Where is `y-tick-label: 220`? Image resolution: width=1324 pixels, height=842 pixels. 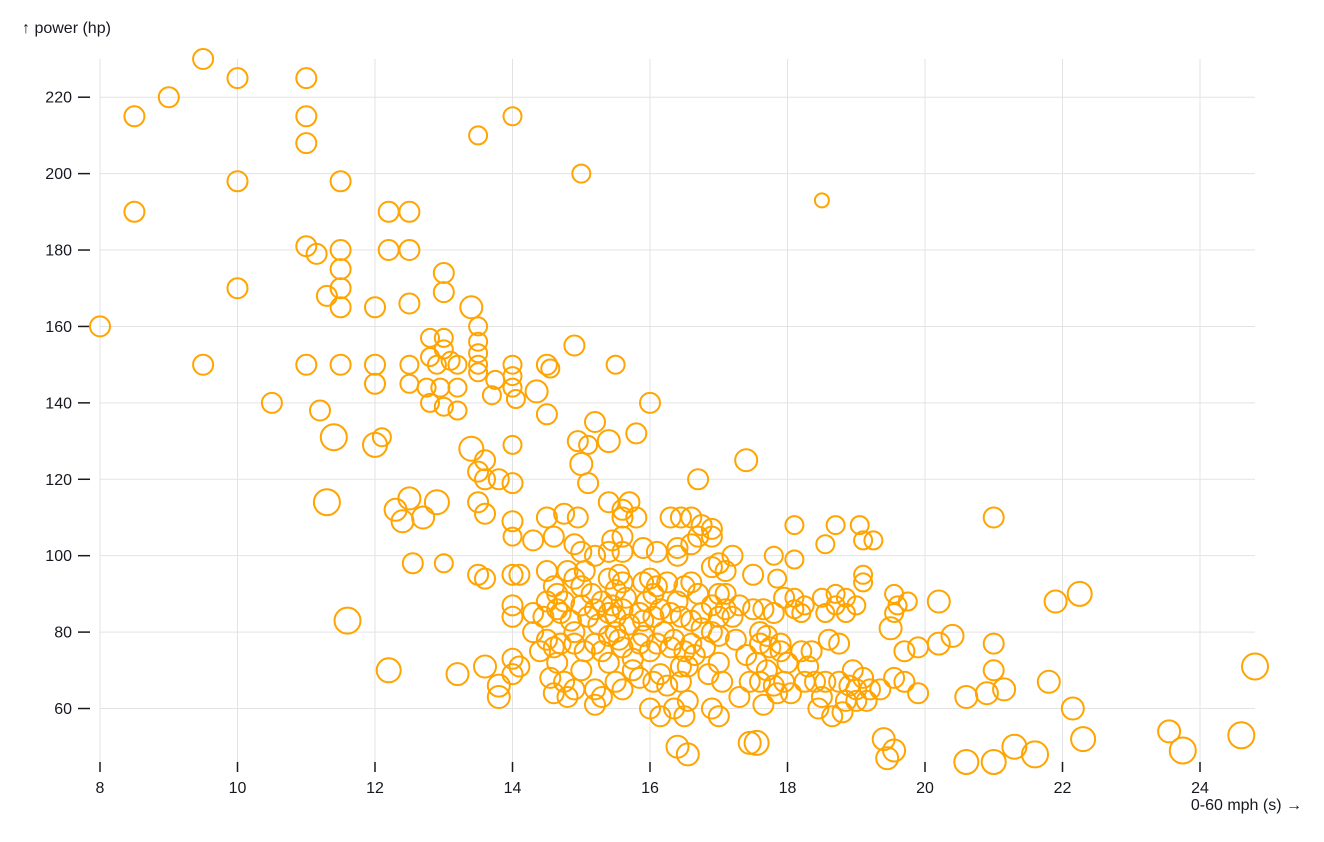 y-tick-label: 220 is located at coordinates (58, 98).